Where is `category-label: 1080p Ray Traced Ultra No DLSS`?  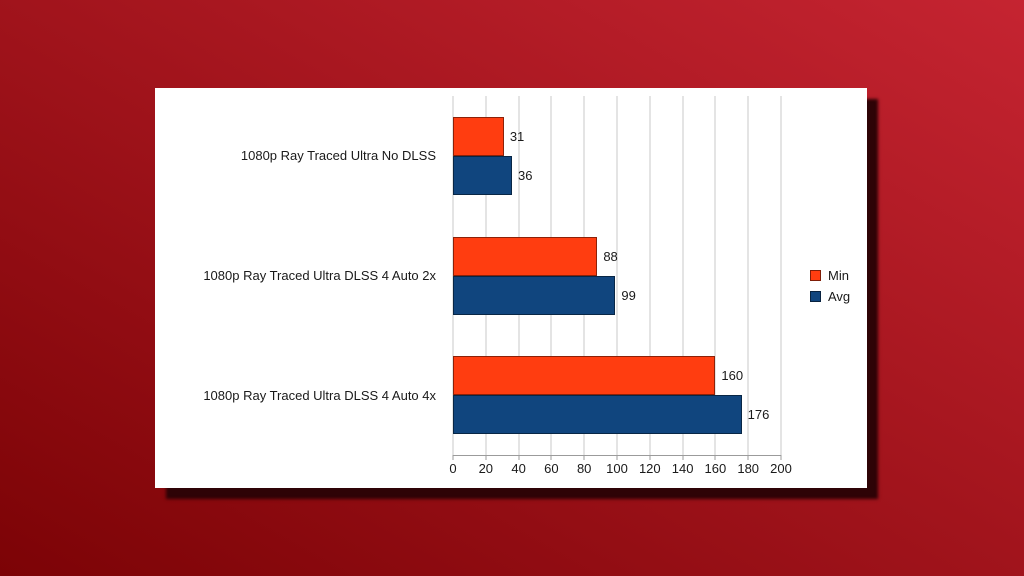 category-label: 1080p Ray Traced Ultra No DLSS is located at coordinates (338, 156).